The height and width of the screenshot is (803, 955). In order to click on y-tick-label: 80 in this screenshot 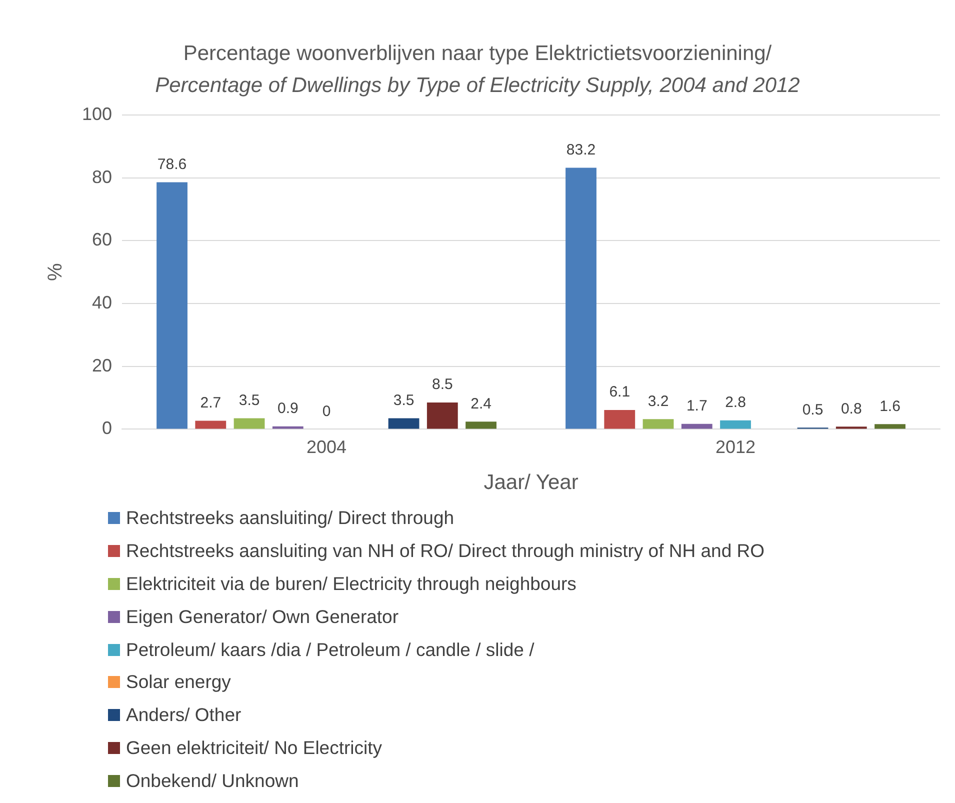, I will do `click(102, 176)`.